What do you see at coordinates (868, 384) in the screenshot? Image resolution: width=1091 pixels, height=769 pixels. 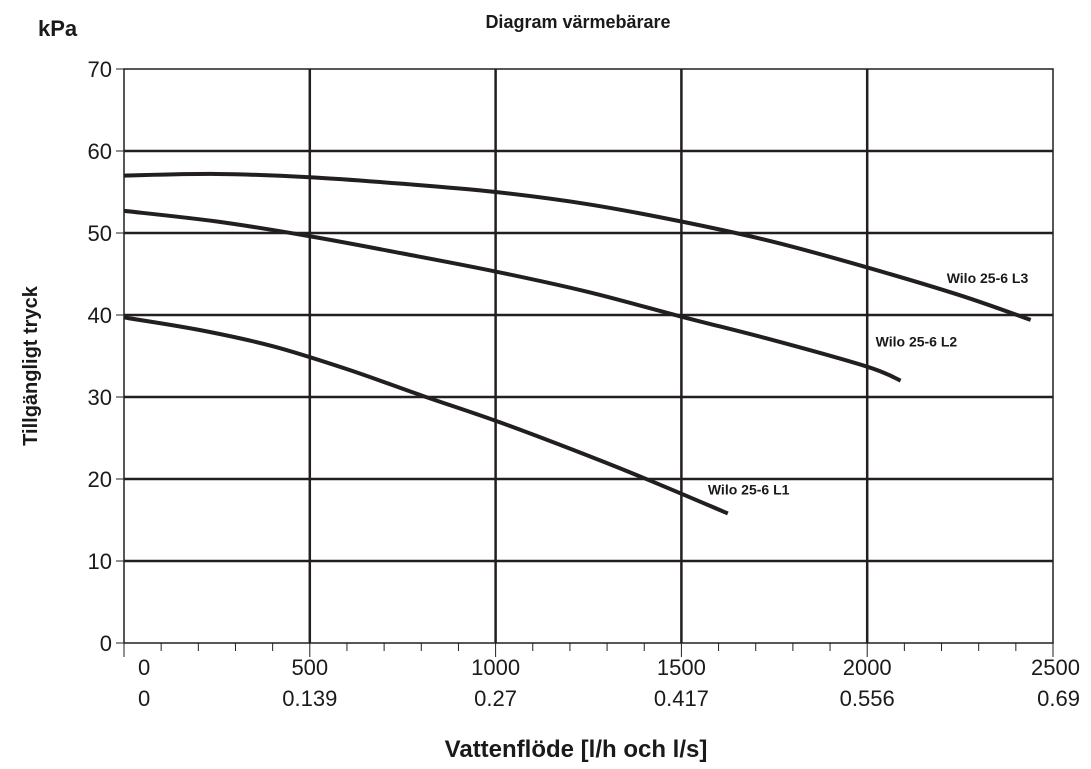 I see `series-labels: Wilo 25-6 L1 Wilo 25-6 L2 Wilo 25-6 L3` at bounding box center [868, 384].